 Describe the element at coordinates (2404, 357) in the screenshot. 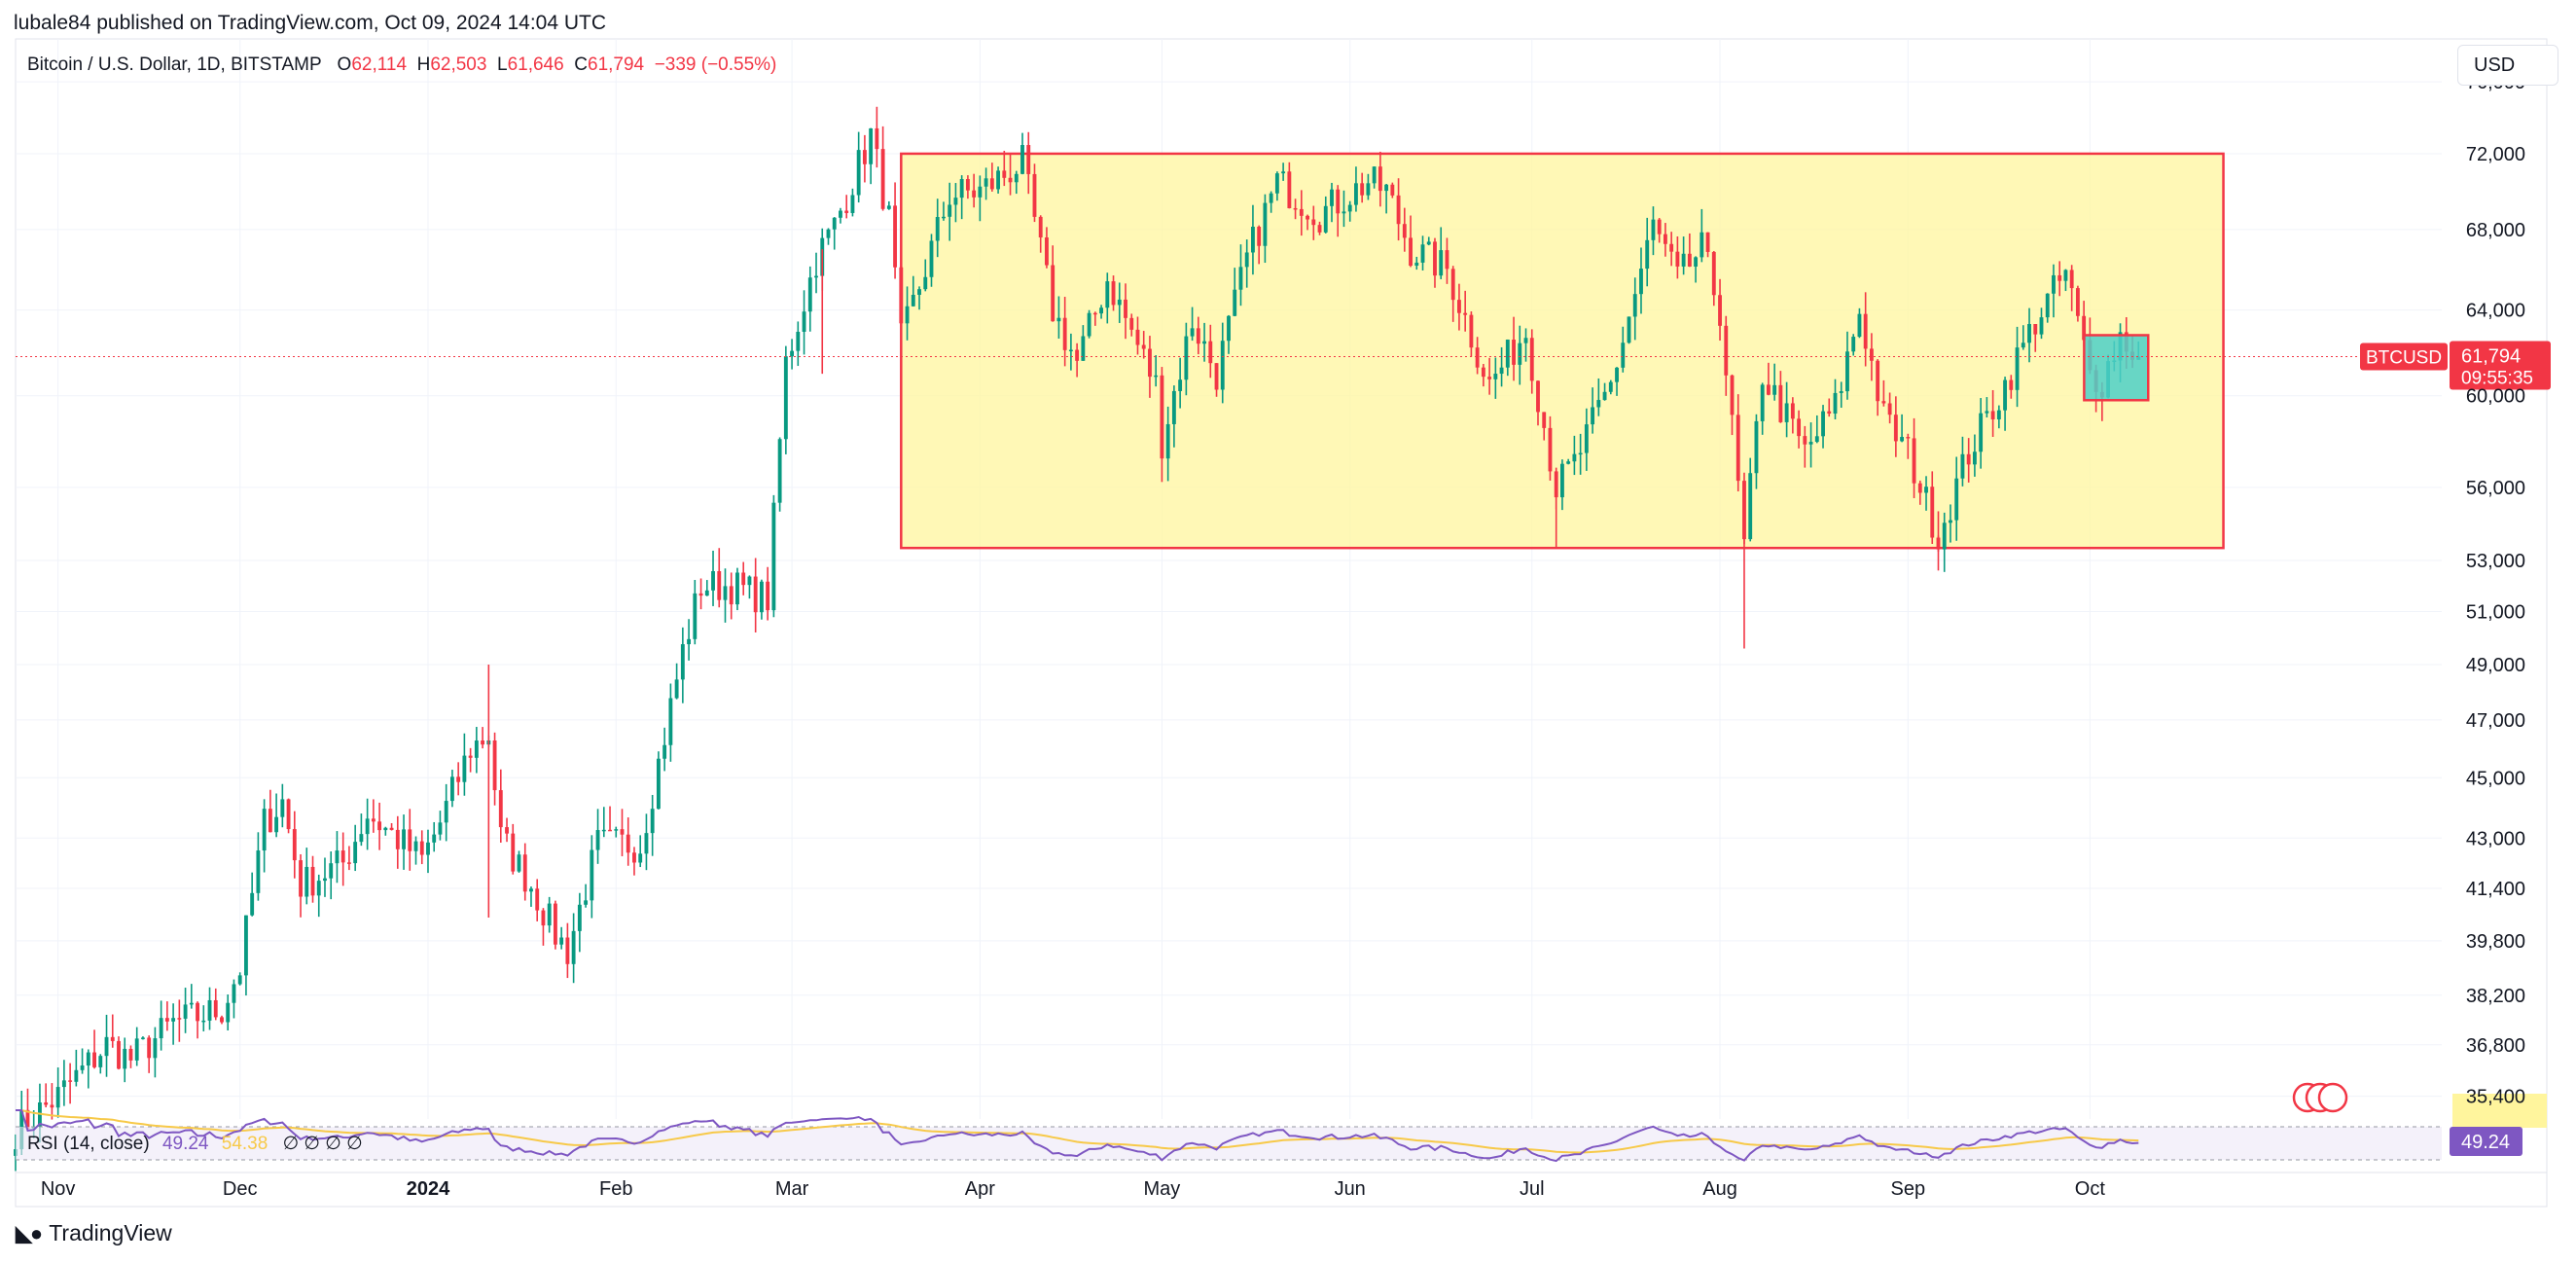

I see `symbol-tag-bg` at that location.